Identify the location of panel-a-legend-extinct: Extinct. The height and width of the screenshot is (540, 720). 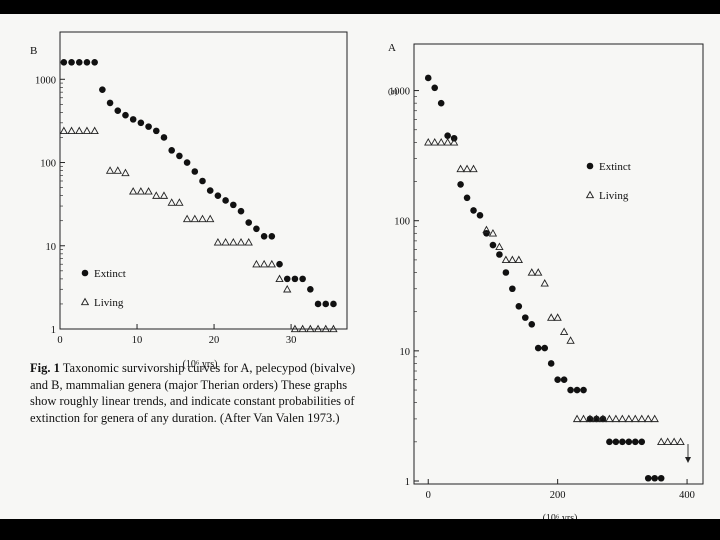
(615, 167).